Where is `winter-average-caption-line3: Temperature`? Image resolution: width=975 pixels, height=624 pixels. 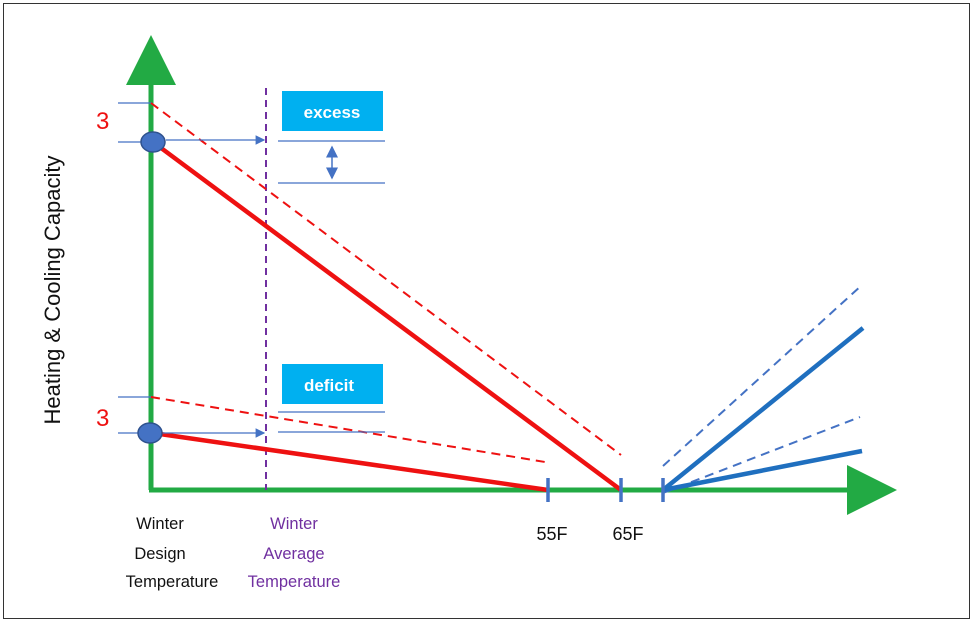
winter-average-caption-line3: Temperature is located at coordinates (294, 582).